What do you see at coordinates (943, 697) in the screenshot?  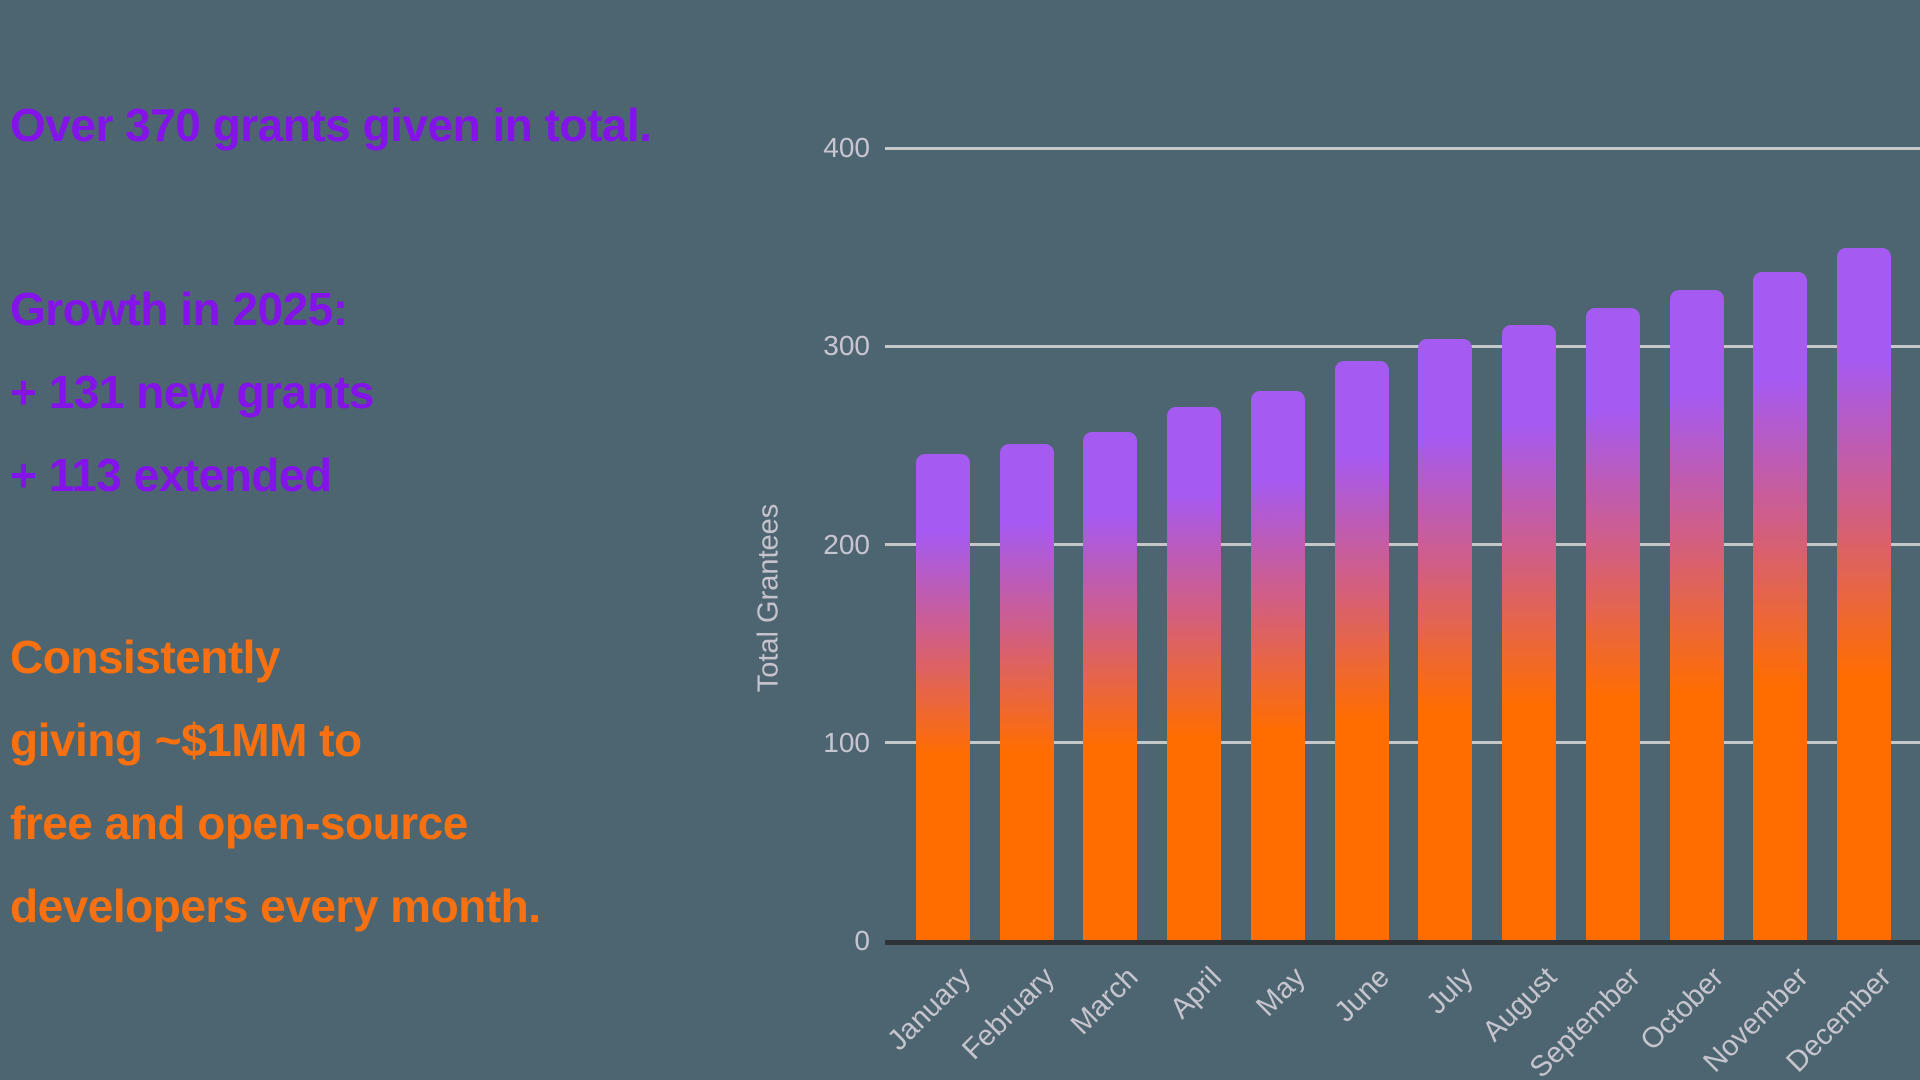 I see `bar-january` at bounding box center [943, 697].